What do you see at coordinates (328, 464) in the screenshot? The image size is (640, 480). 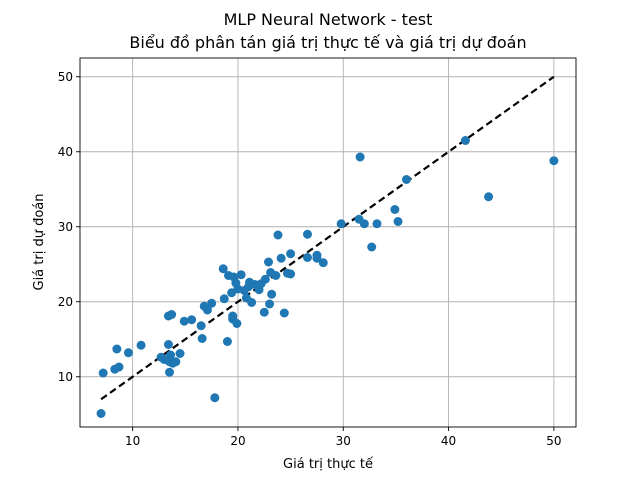 I see `x-axis-label: Giá trị thực tế` at bounding box center [328, 464].